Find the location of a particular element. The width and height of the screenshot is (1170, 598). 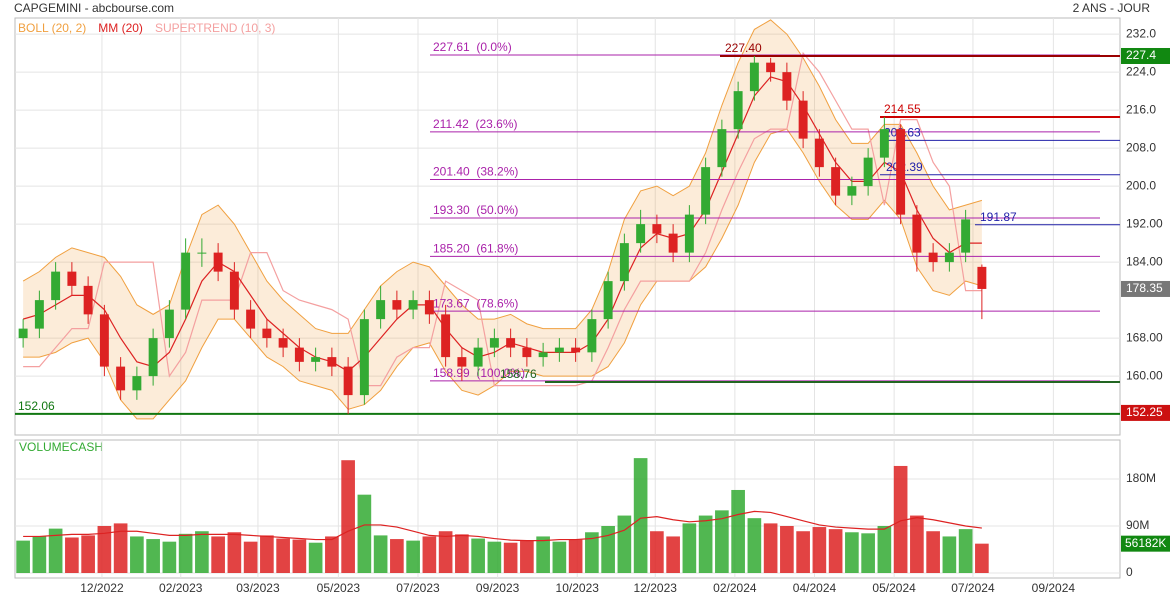

legend-entry: MM (20) is located at coordinates (120, 28).